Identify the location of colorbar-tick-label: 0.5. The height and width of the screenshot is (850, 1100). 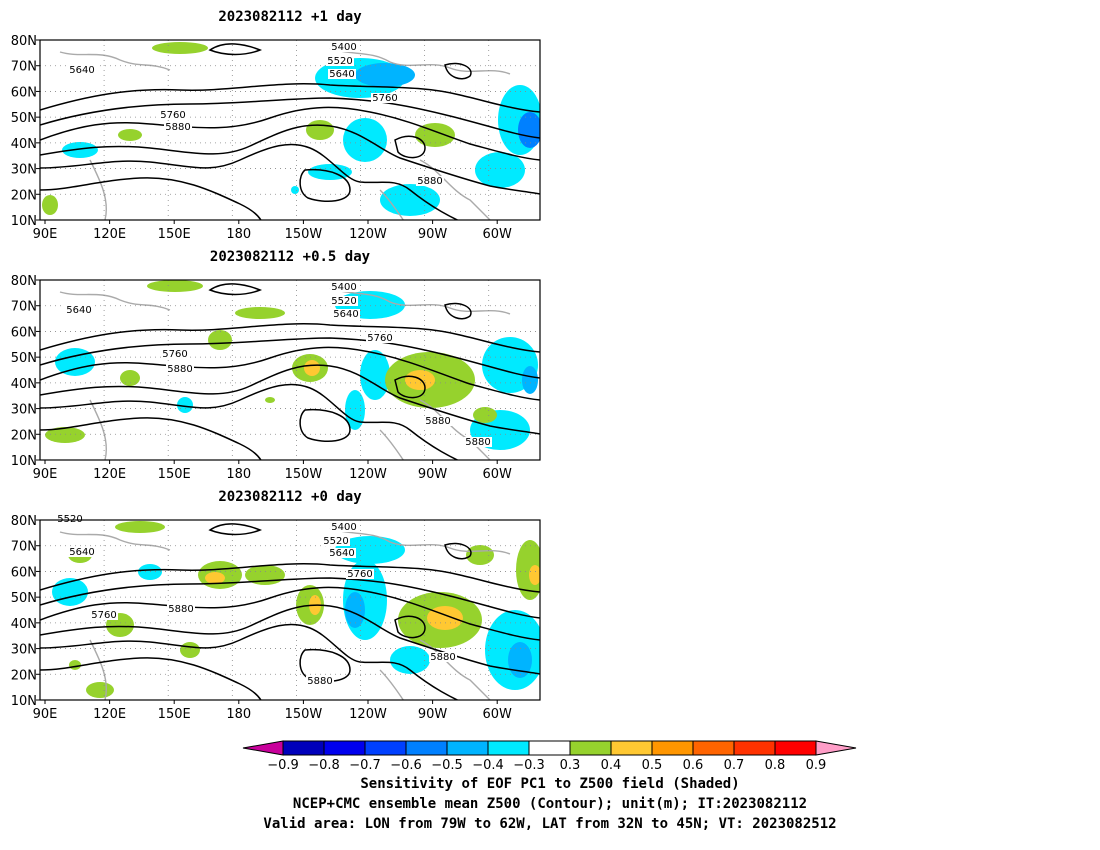
(652, 765).